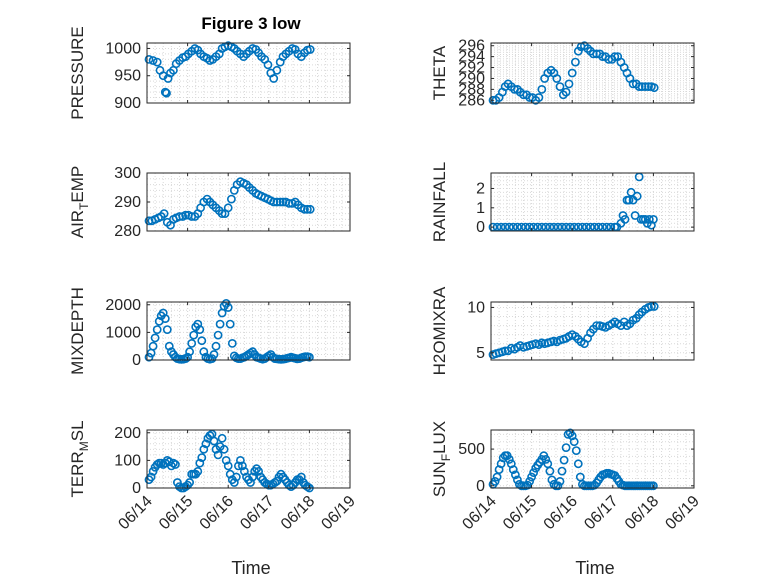  What do you see at coordinates (127, 173) in the screenshot?
I see `y-tick-label: 300` at bounding box center [127, 173].